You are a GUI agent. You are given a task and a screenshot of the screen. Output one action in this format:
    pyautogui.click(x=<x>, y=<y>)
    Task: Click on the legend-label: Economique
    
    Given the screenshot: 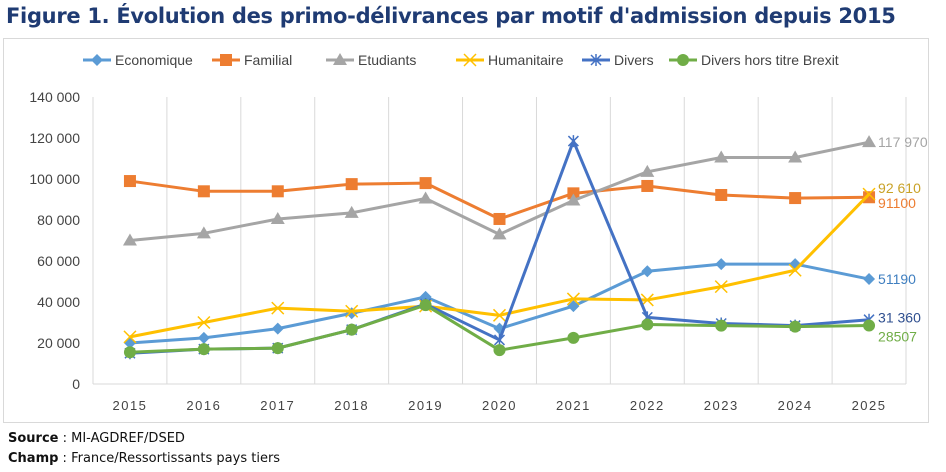 What is the action you would take?
    pyautogui.click(x=154, y=60)
    